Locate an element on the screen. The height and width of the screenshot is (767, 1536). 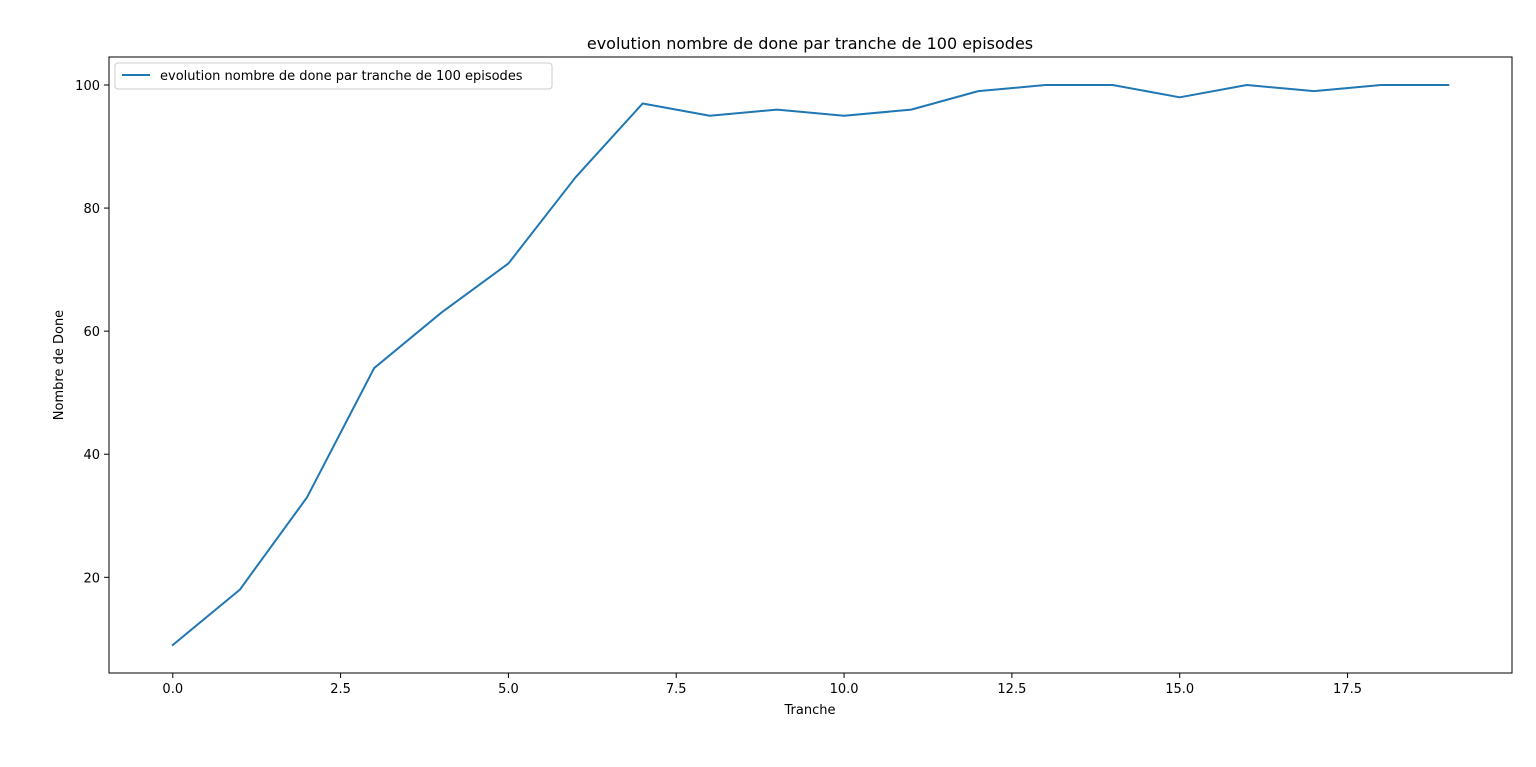
x-tick-label: 17.5 is located at coordinates (1347, 689).